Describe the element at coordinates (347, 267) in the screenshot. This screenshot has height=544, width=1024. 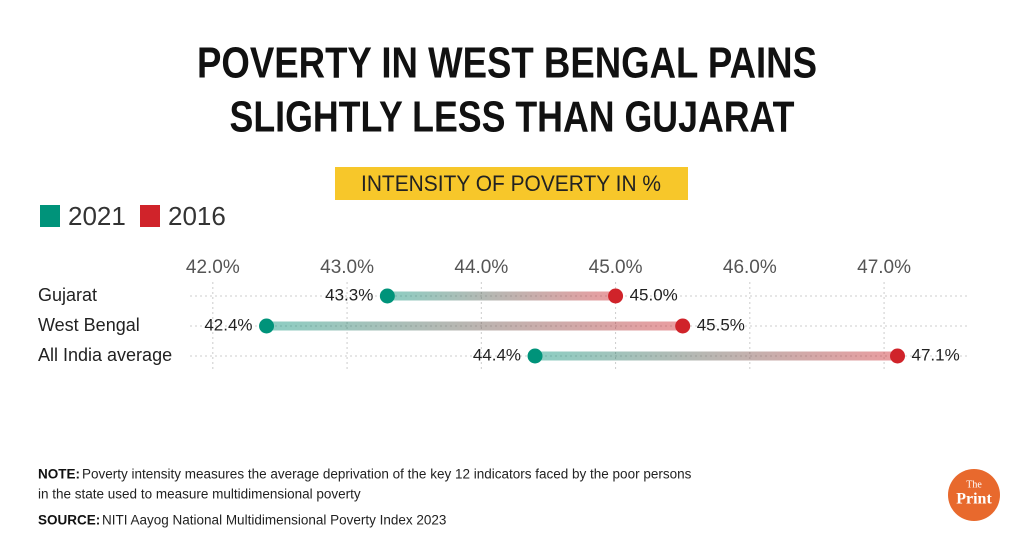
I see `x-tick-label: 43.0%` at that location.